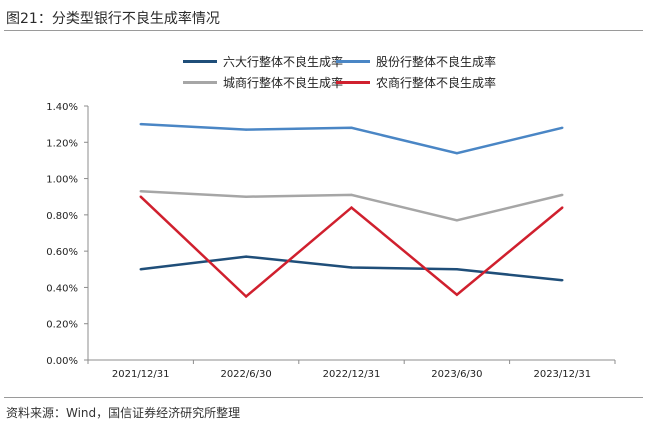 This screenshot has width=647, height=434. Describe the element at coordinates (62, 252) in the screenshot. I see `y-tick-label: 0.60%` at that location.